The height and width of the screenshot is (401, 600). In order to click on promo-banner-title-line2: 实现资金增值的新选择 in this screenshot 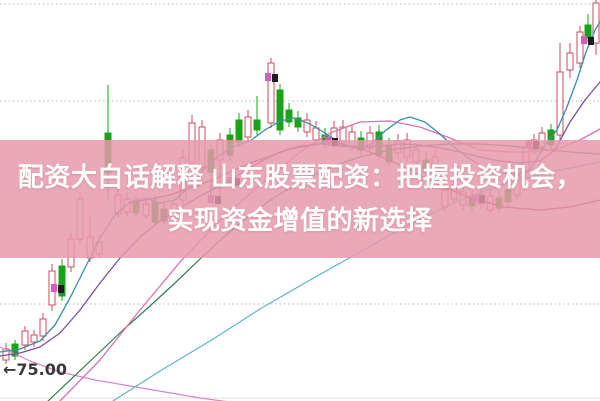, I will do `click(300, 220)`.